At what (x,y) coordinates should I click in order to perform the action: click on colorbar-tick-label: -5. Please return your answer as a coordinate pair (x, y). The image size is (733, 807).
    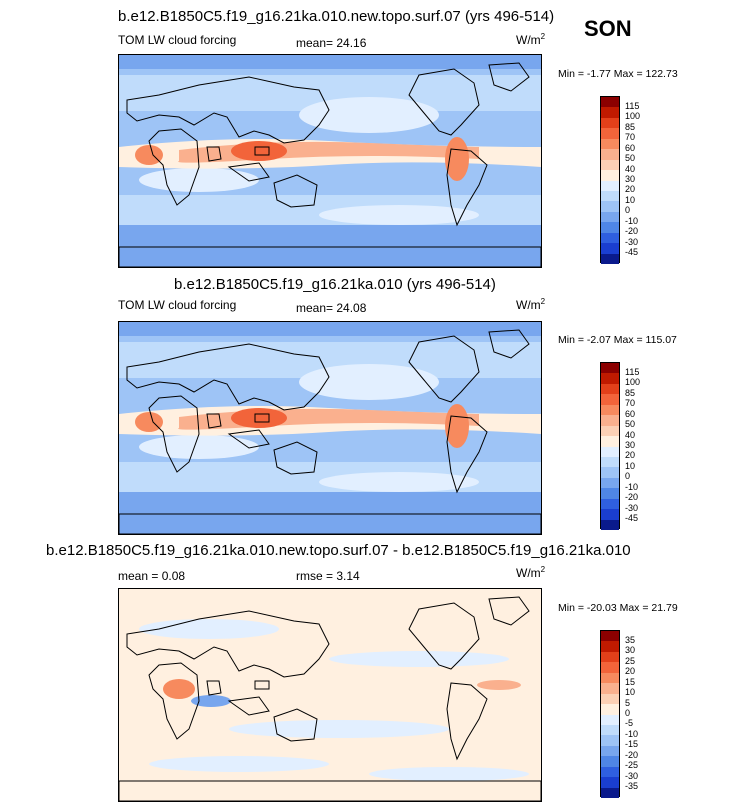
    Looking at the image, I should click on (629, 723).